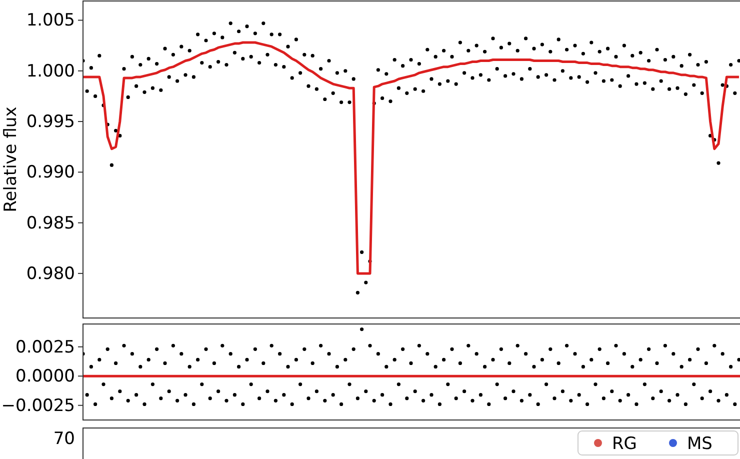 The image size is (740, 459). Describe the element at coordinates (50, 172) in the screenshot. I see `y-tick-label: 0.990` at that location.